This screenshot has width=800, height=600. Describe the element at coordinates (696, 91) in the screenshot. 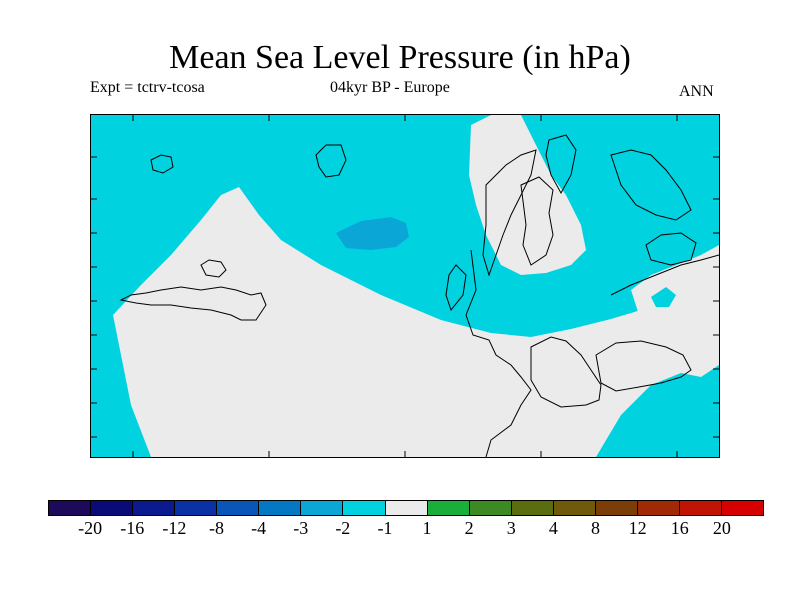

I see `season-label: ANN` at that location.